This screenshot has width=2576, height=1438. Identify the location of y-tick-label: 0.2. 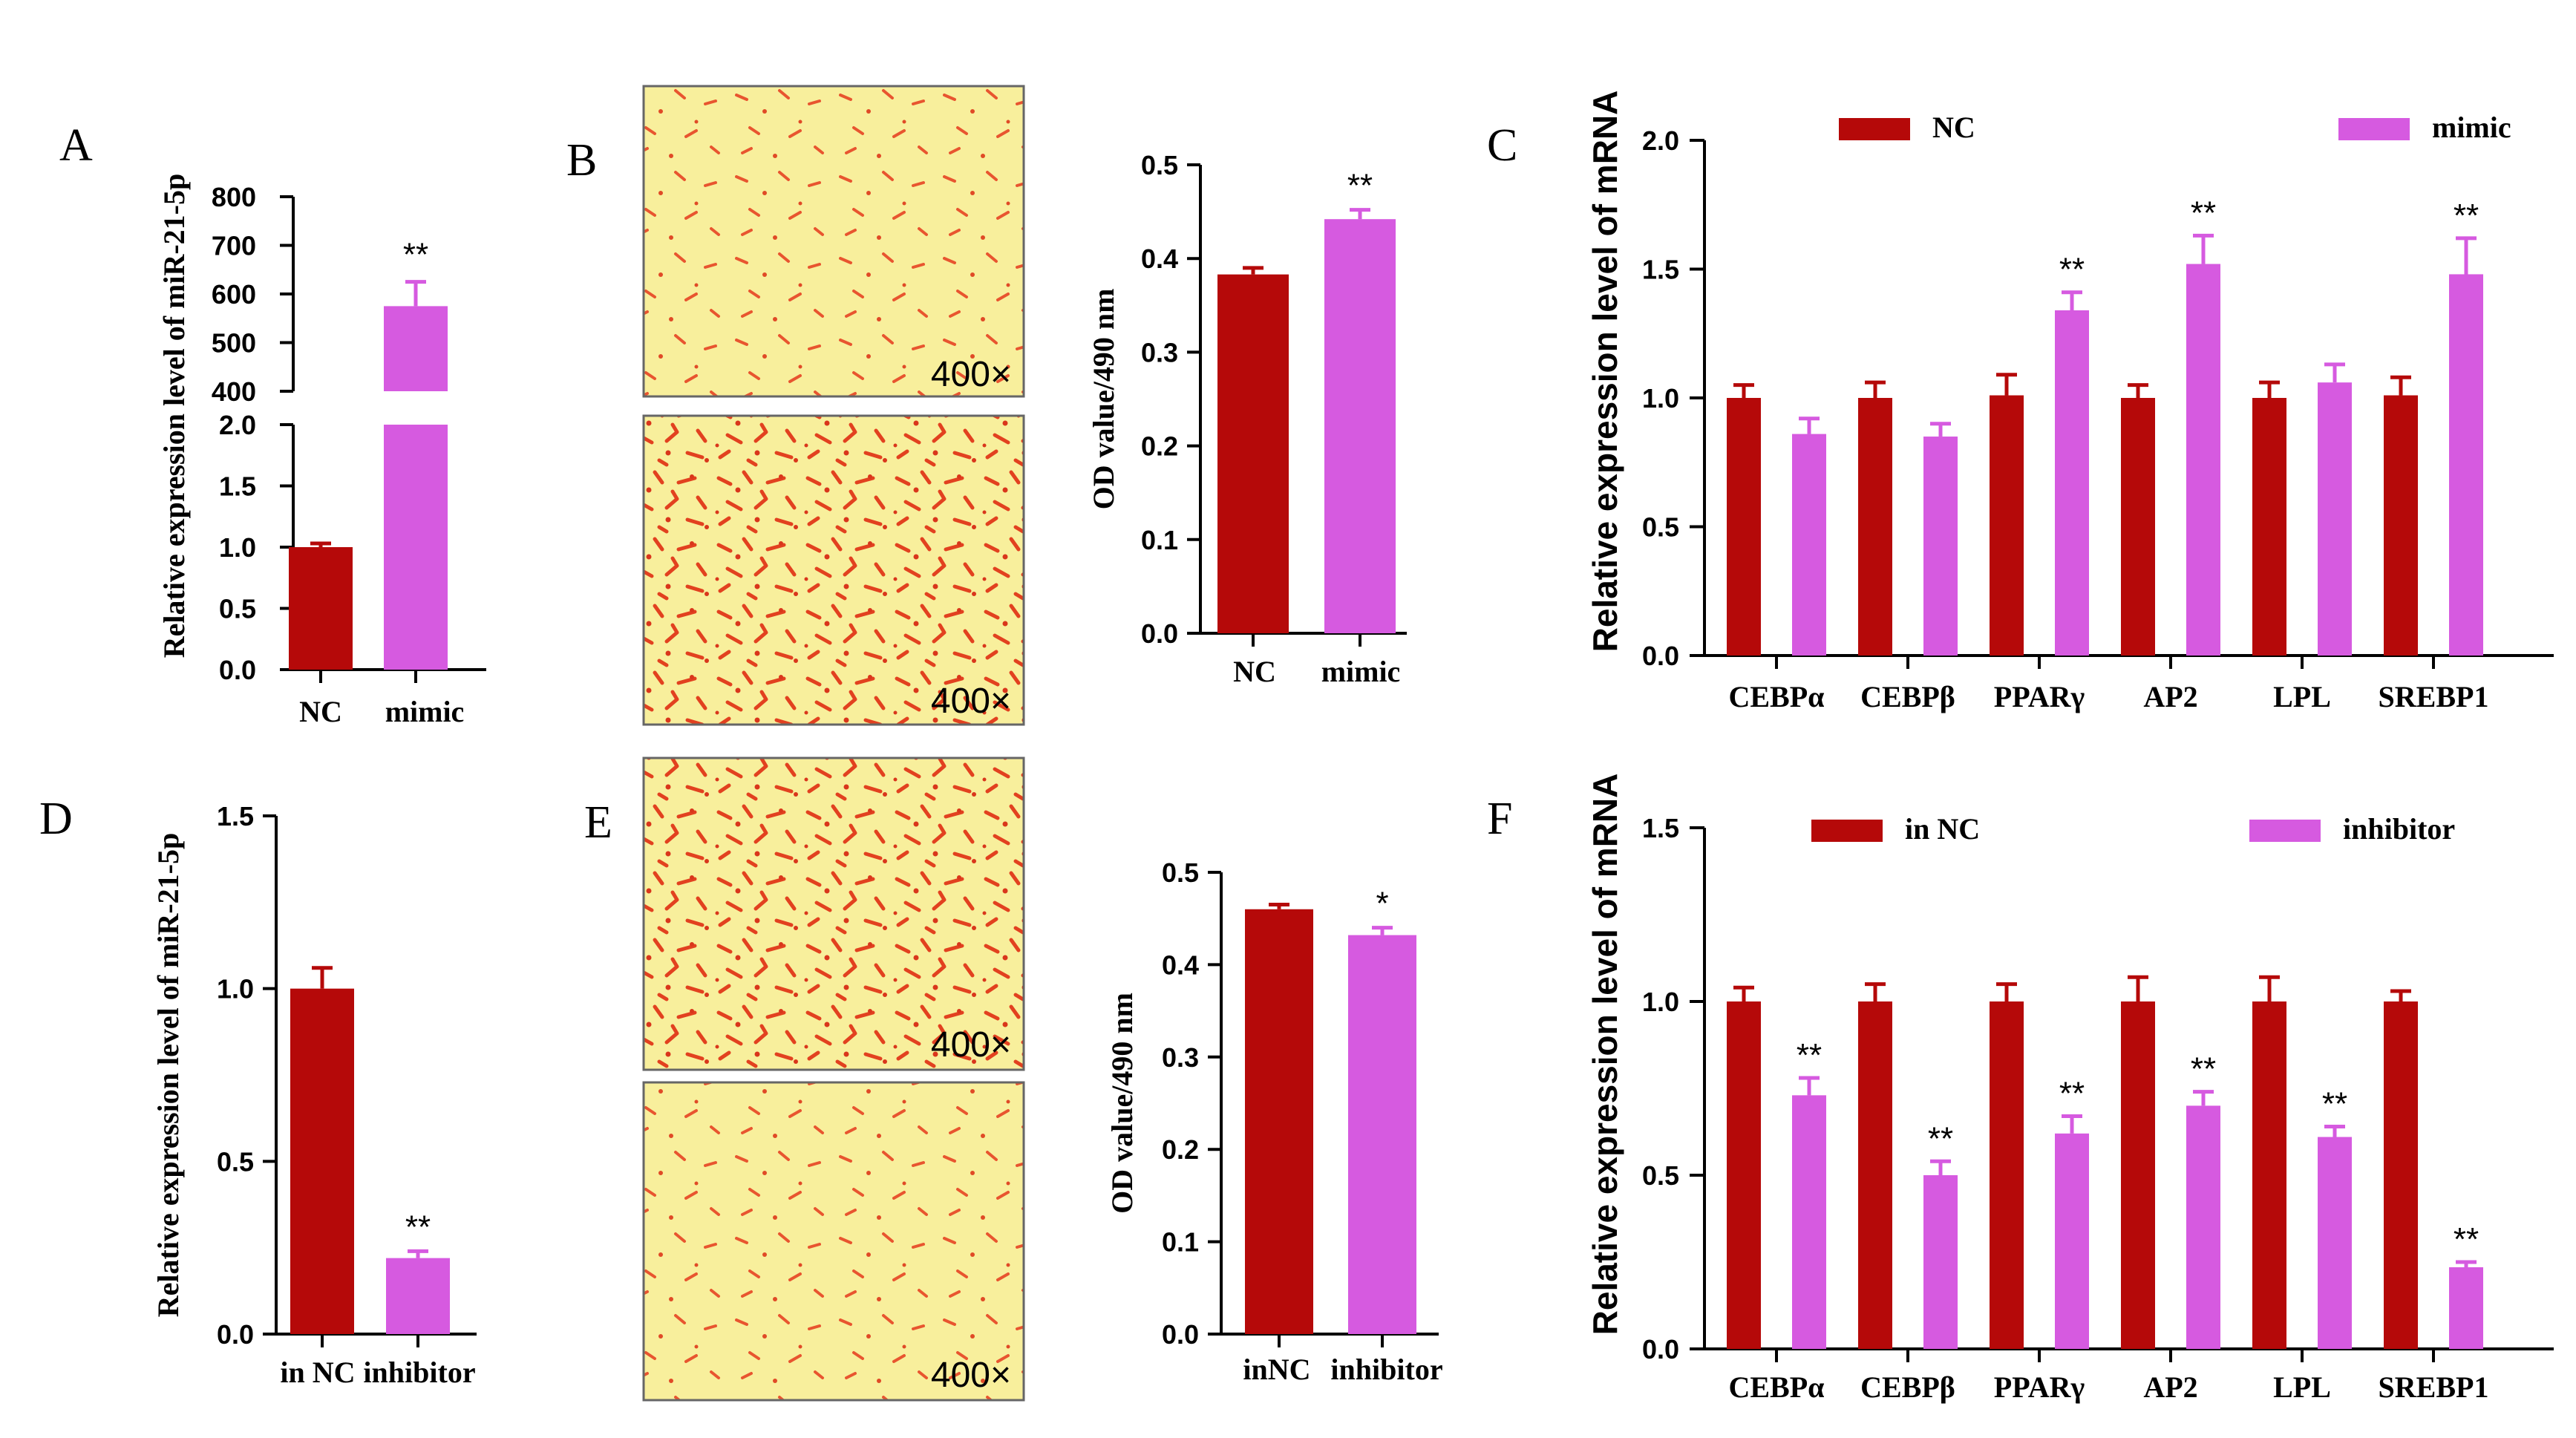
(1180, 1149).